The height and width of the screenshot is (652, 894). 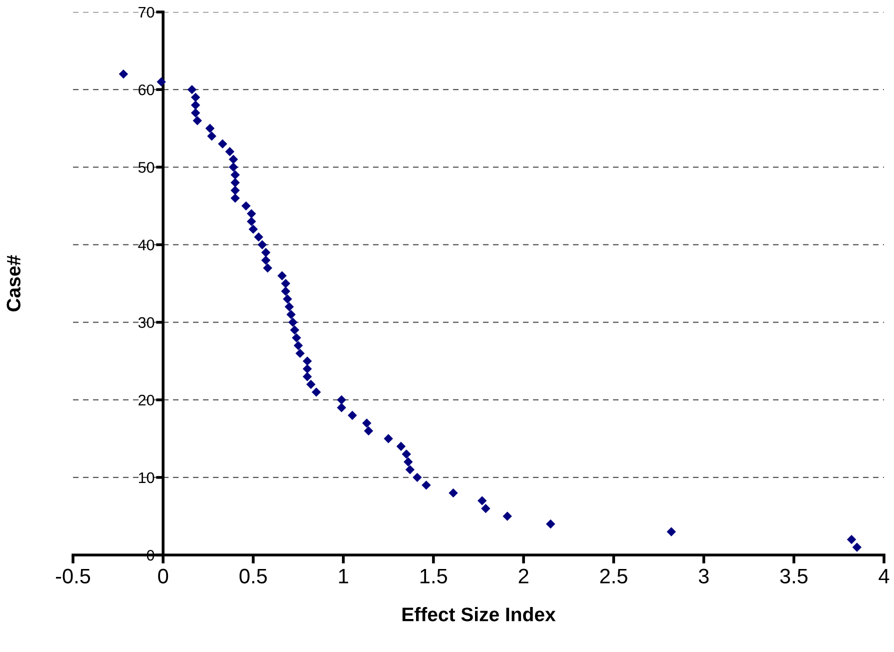 I want to click on x-tick-label: 0, so click(x=163, y=576).